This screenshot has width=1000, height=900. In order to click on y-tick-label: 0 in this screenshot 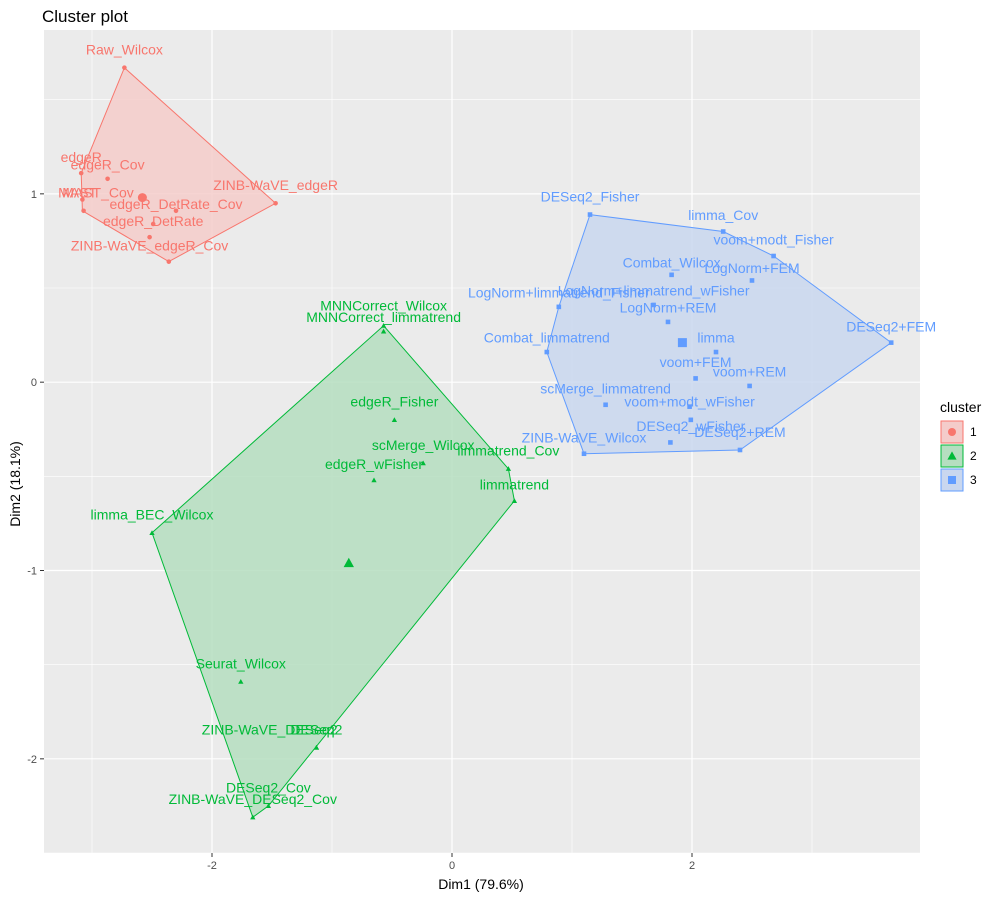, I will do `click(34, 383)`.